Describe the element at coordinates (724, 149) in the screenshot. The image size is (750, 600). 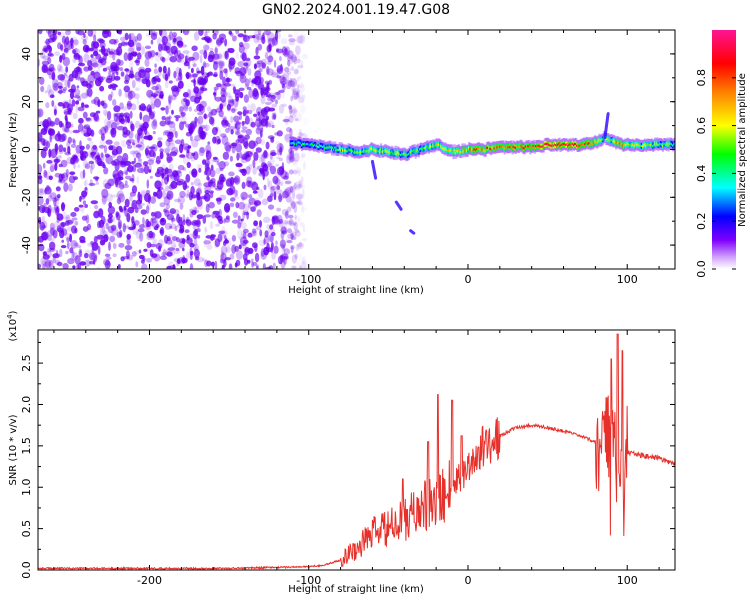
I see `colorbar-gradient` at that location.